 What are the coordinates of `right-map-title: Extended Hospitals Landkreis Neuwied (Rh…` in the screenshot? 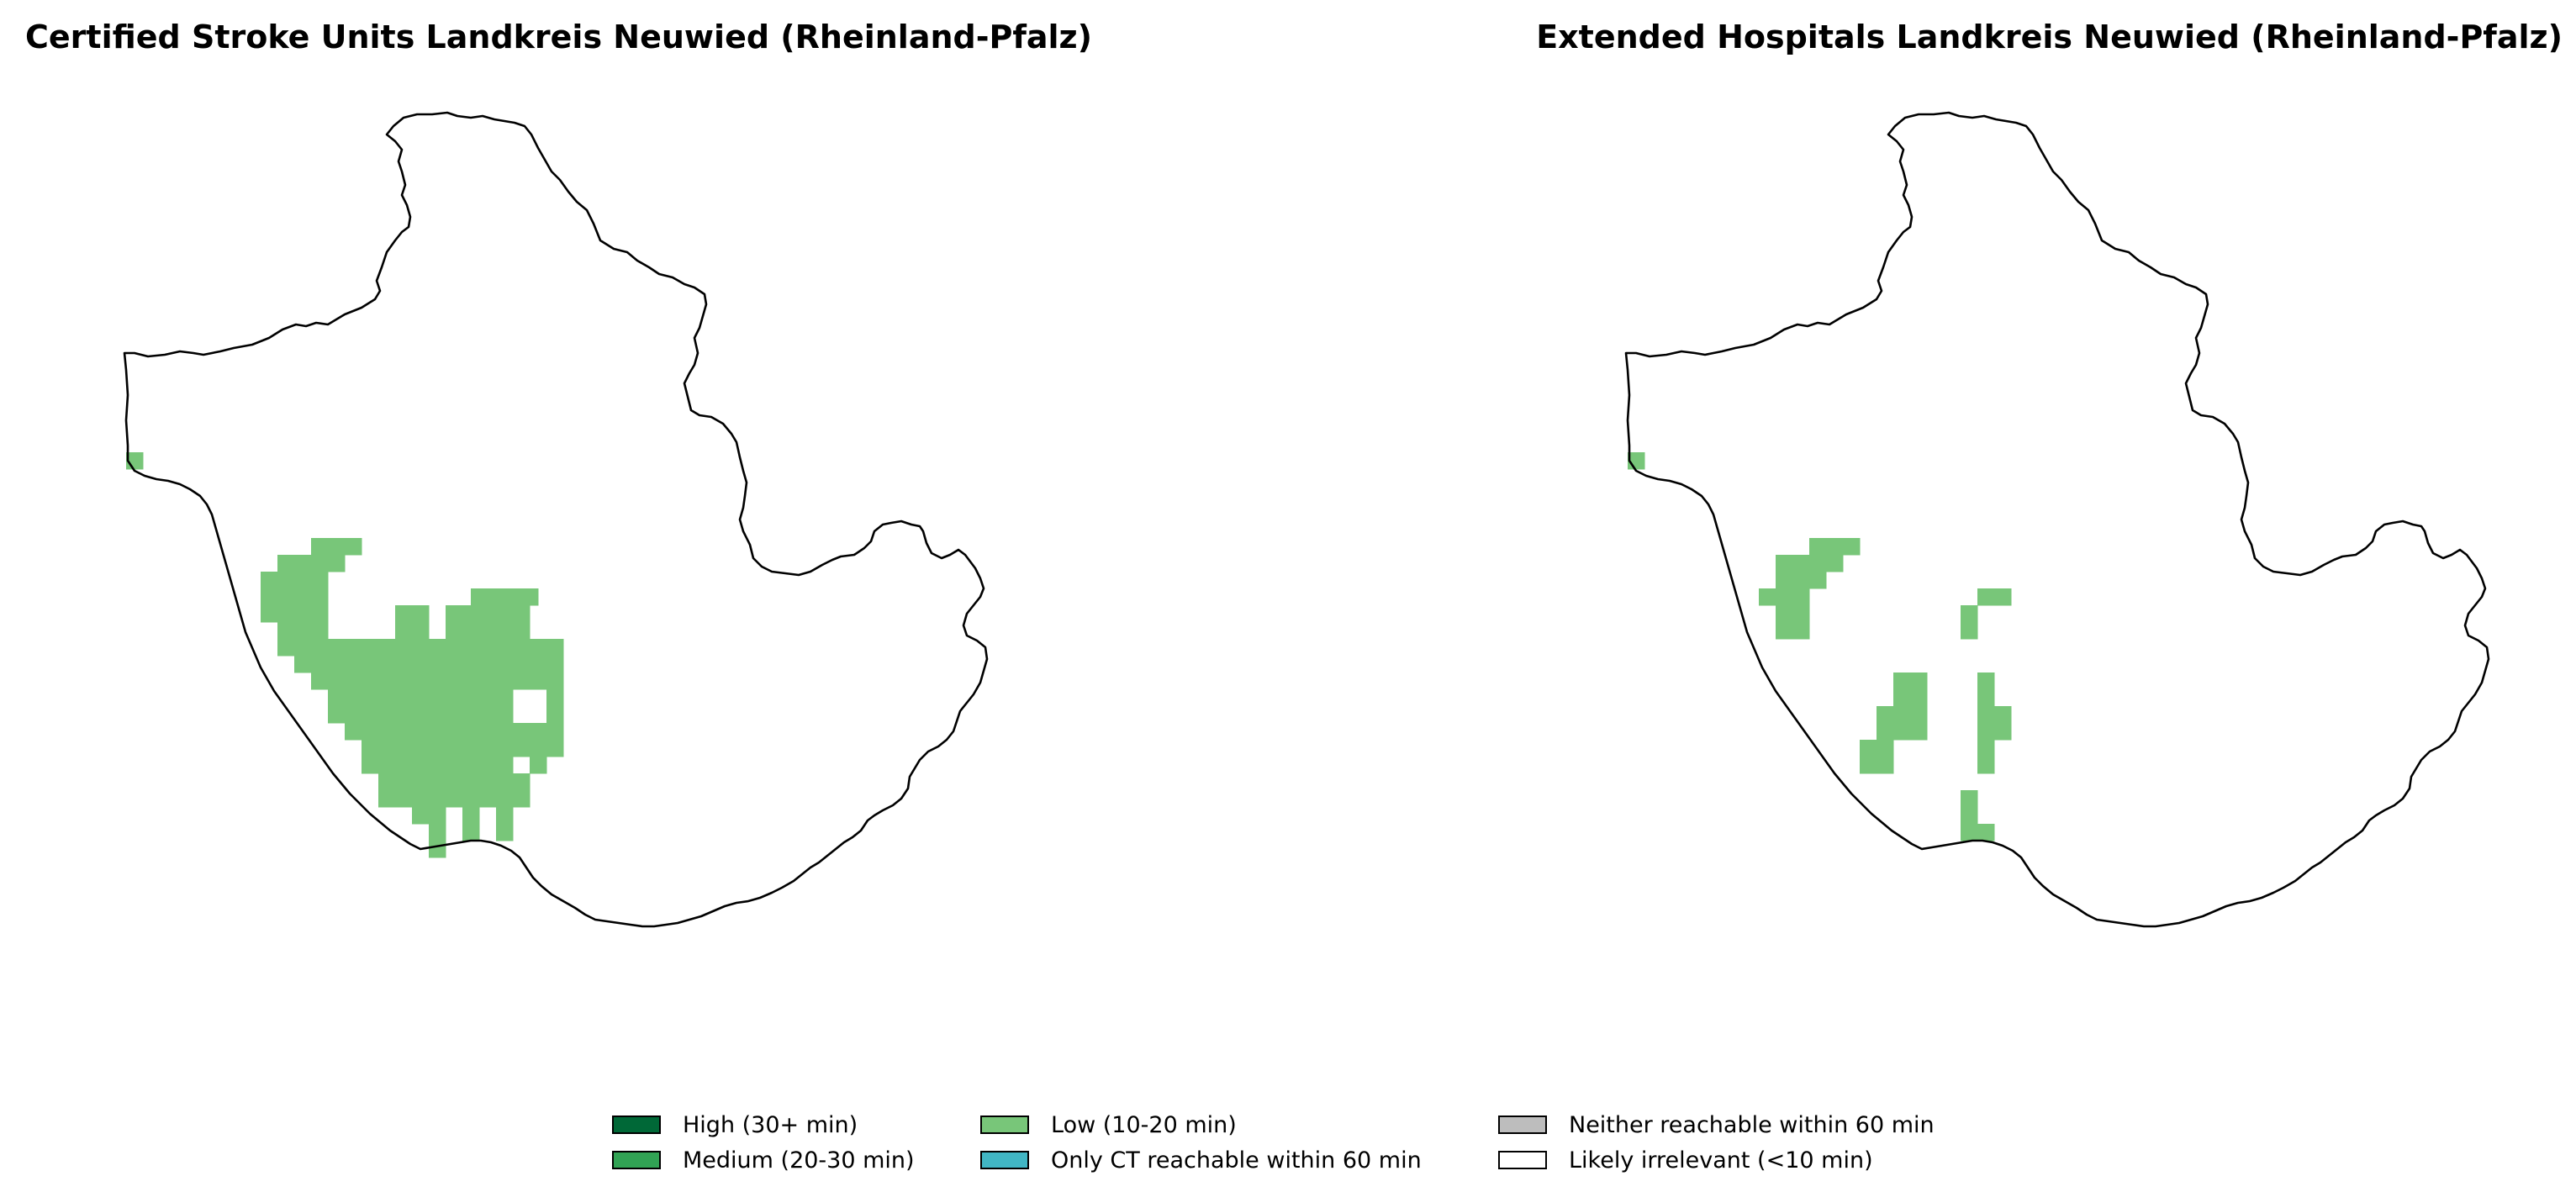 It's located at (2049, 36).